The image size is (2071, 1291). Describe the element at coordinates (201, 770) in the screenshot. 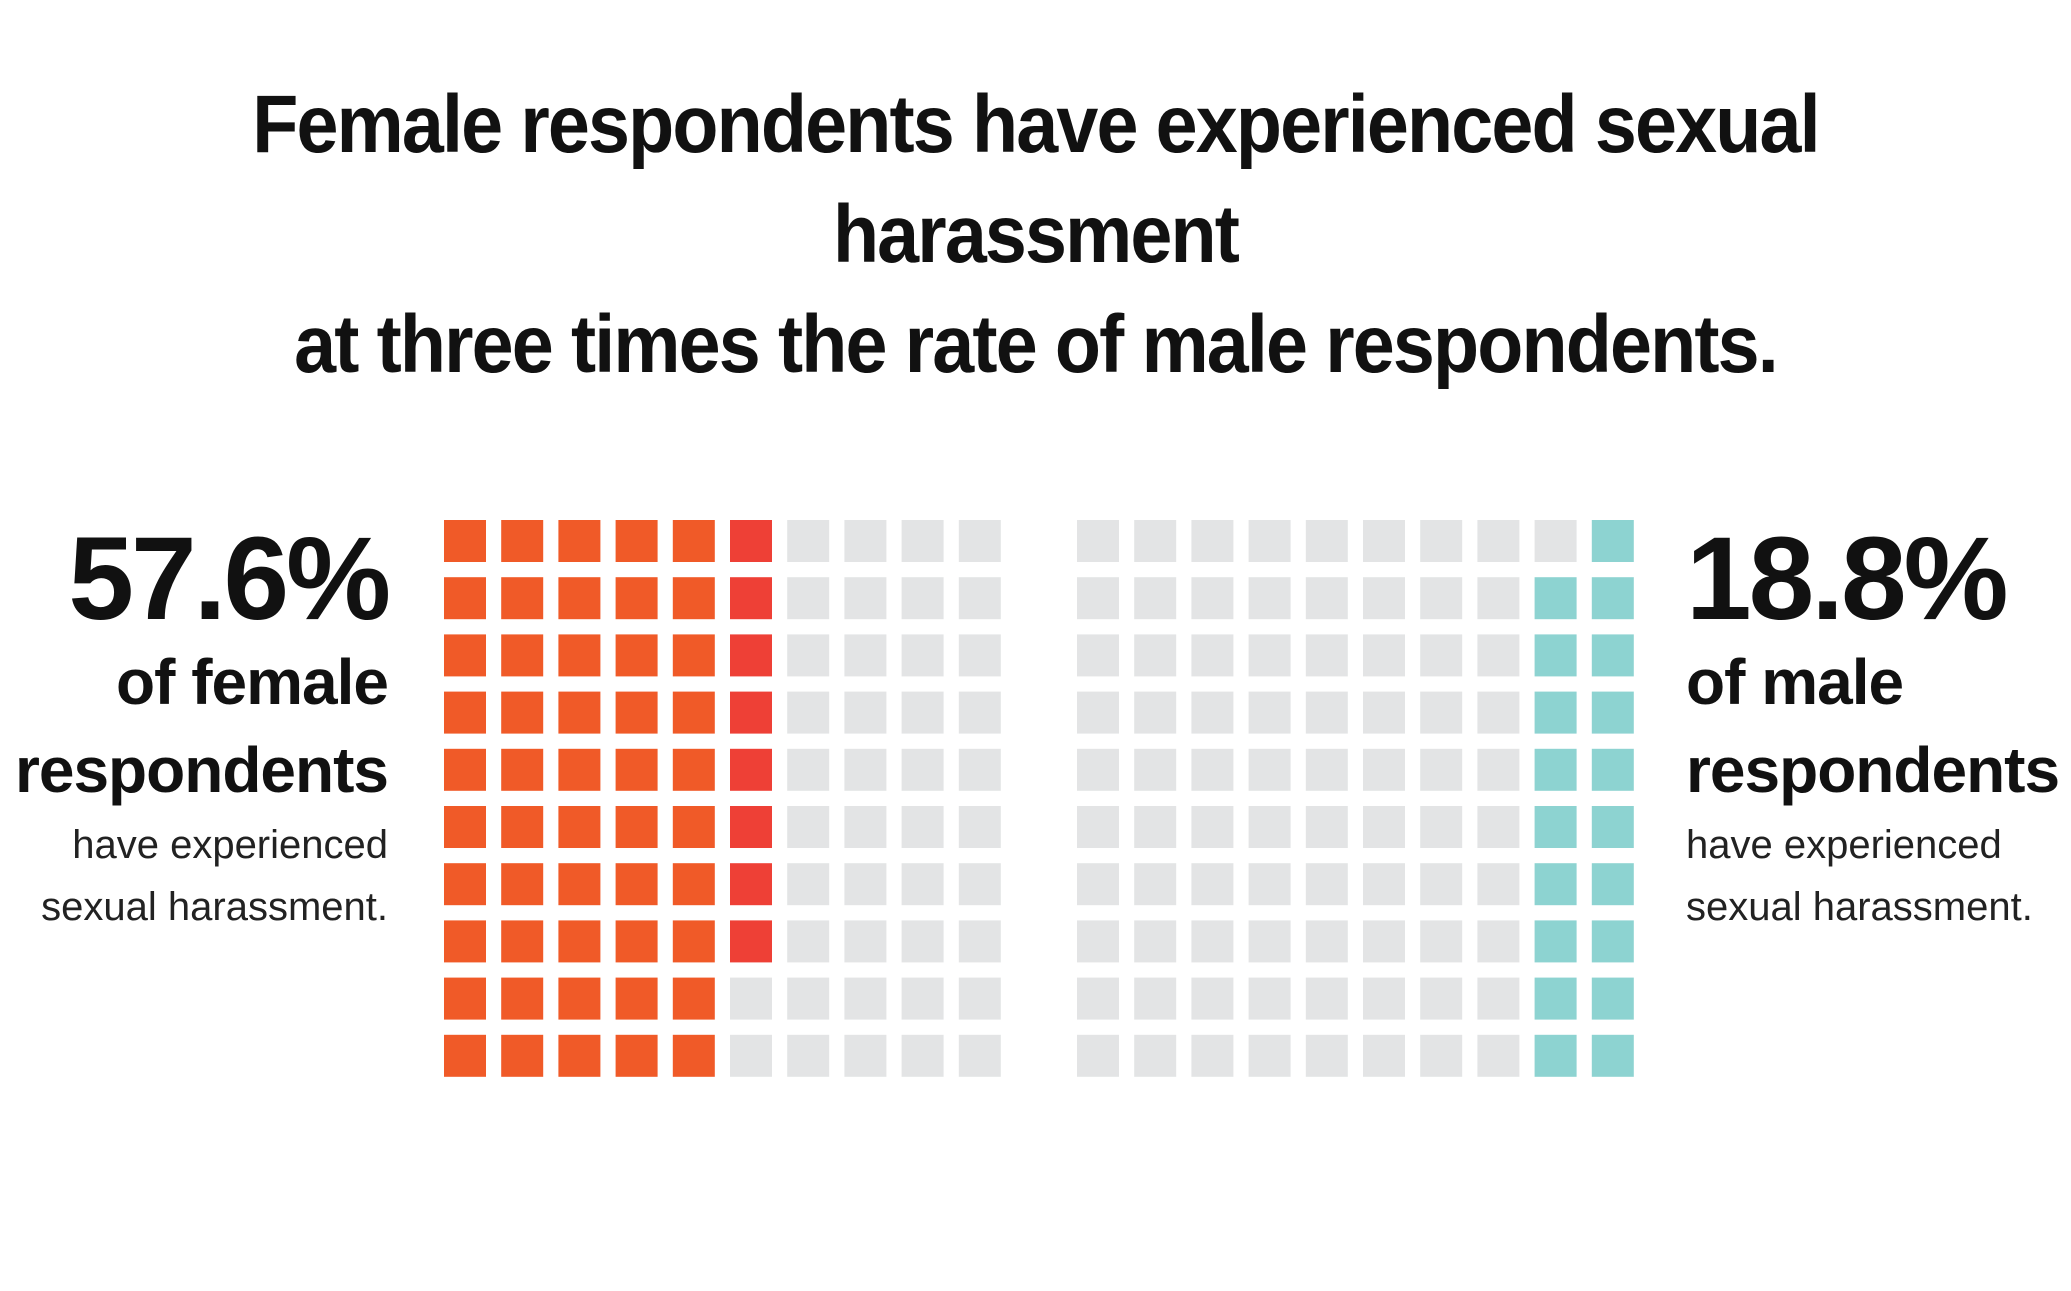

I see `female-group-line-2: respondents` at that location.